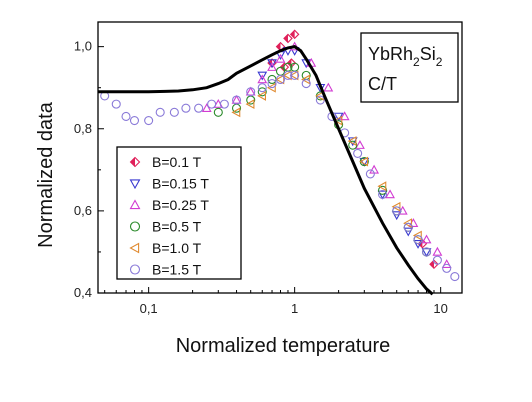  I want to click on legend-label: B=0.25 T, so click(180, 205).